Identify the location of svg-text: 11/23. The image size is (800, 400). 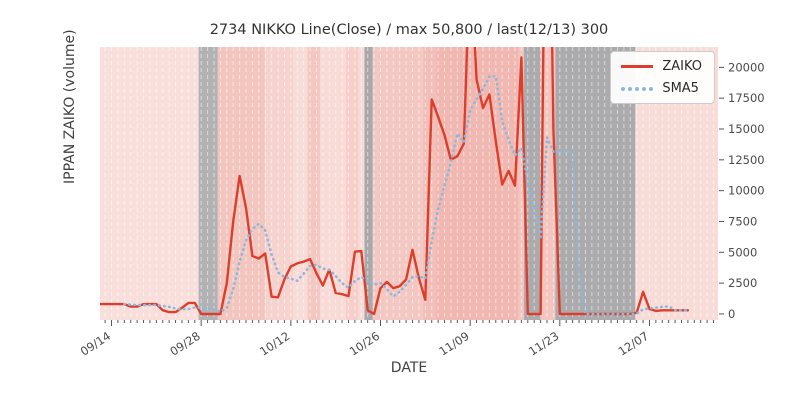
(543, 344).